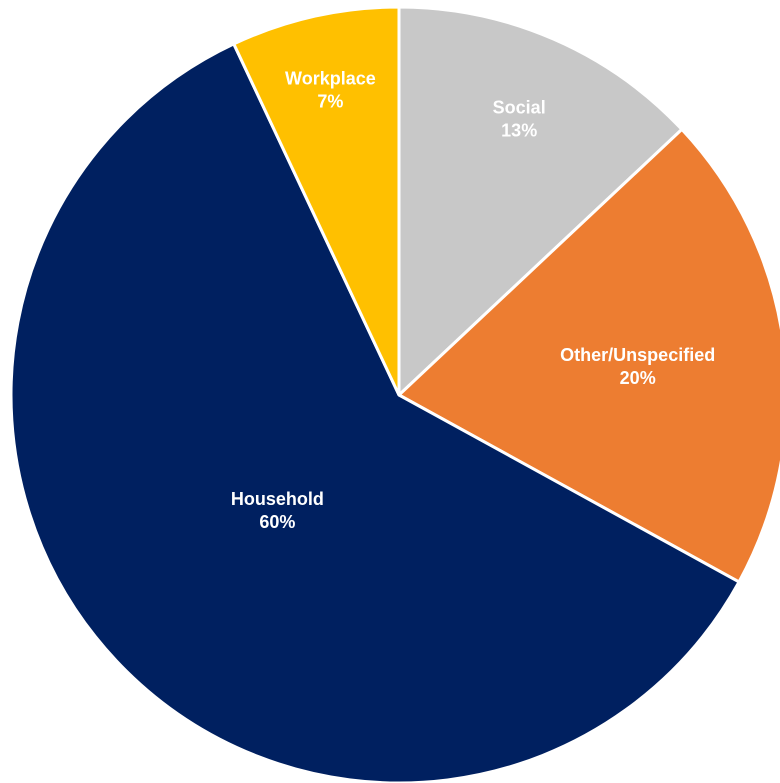 The width and height of the screenshot is (780, 783). I want to click on slice-value-household: 60%, so click(277, 522).